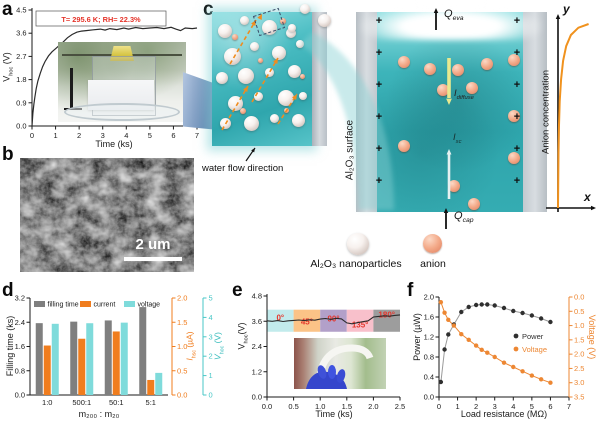  I want to click on panel-f-x-axis-label: Load resistance (MΩ), so click(504, 414).